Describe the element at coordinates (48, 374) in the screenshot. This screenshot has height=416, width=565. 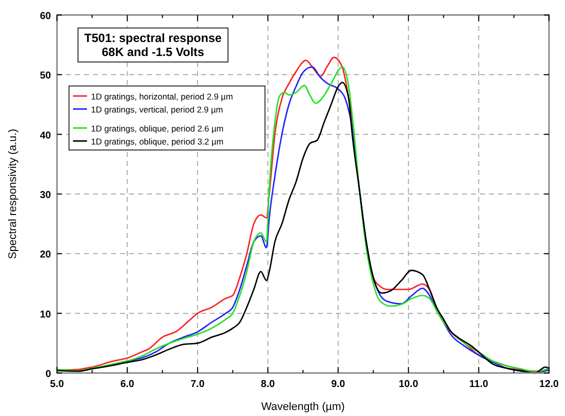
I see `y-tick-label: 0` at that location.